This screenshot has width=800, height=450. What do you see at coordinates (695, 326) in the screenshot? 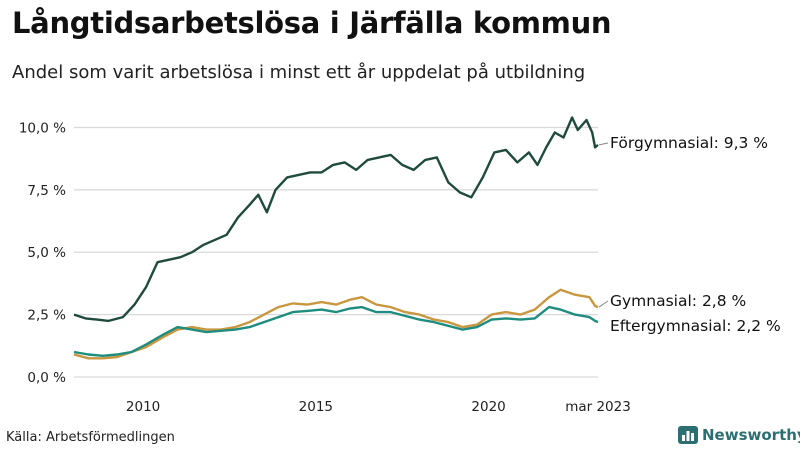
I see `series-end-label: Eftergymnasial: 2,2 %` at bounding box center [695, 326].